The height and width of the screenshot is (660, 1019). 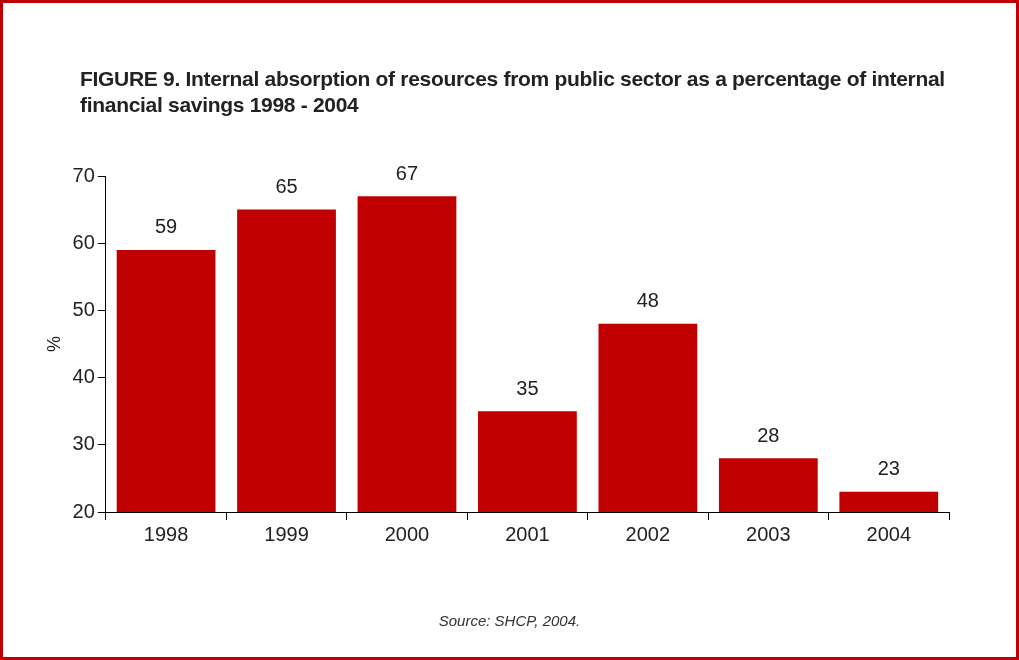 I want to click on data-label: 65, so click(x=286, y=186).